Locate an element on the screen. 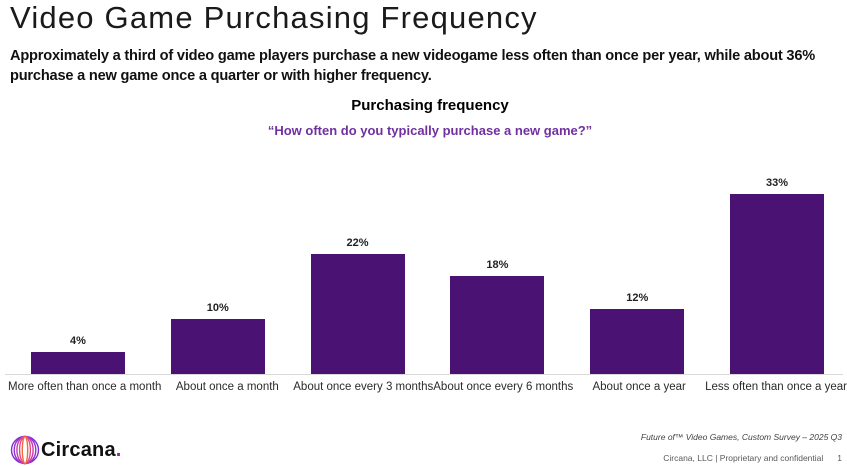  circana-logo: Circana. is located at coordinates (65, 450).